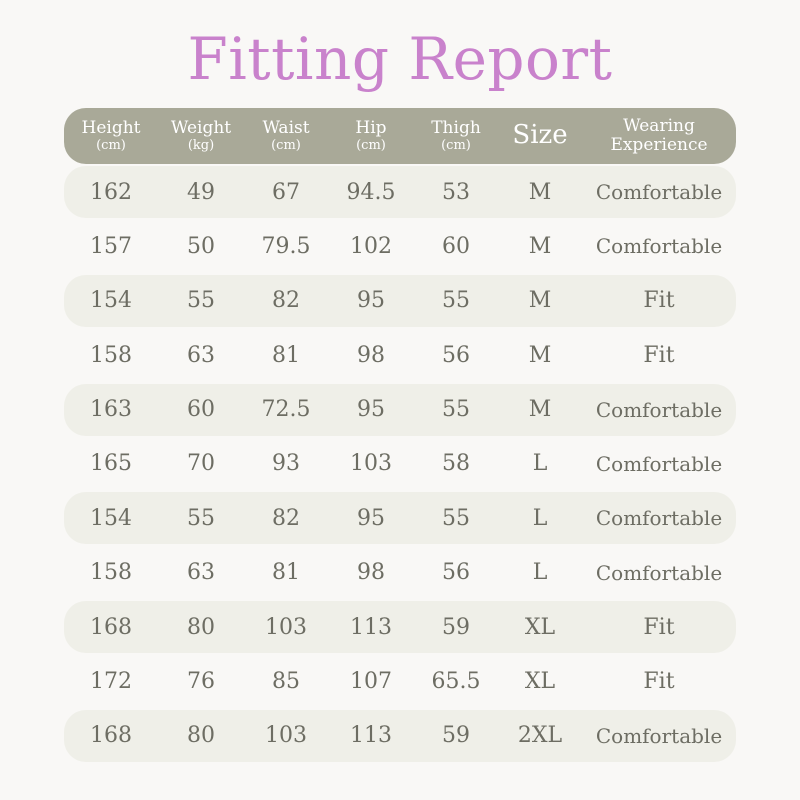  Describe the element at coordinates (111, 127) in the screenshot. I see `header-height-label: Height` at that location.